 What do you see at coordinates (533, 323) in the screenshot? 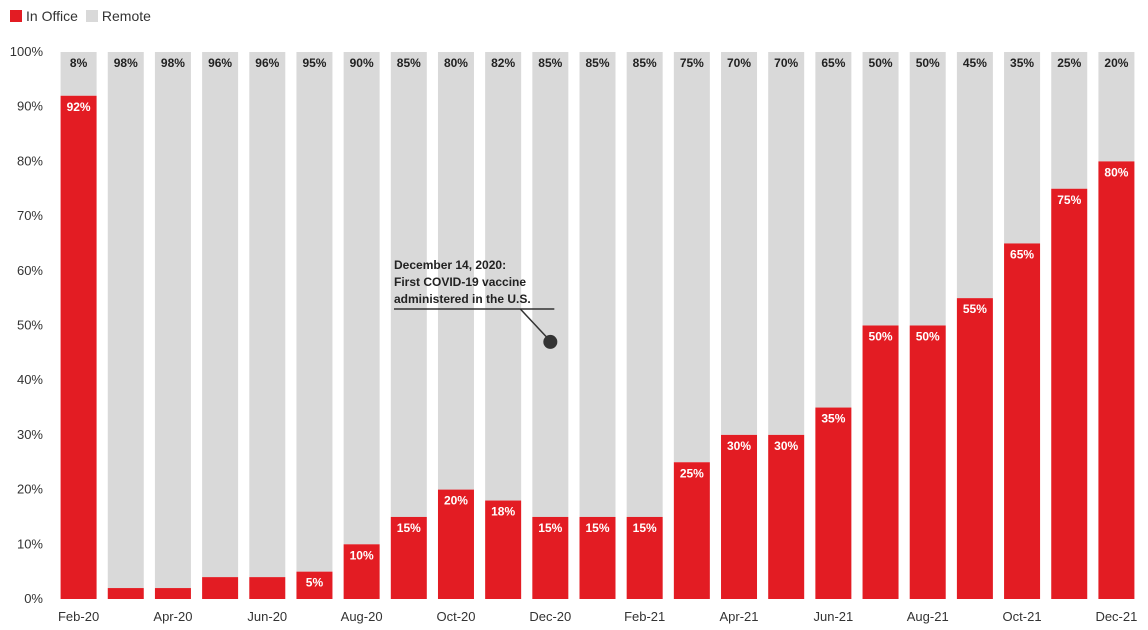
I see `annotation-leader-line` at bounding box center [533, 323].